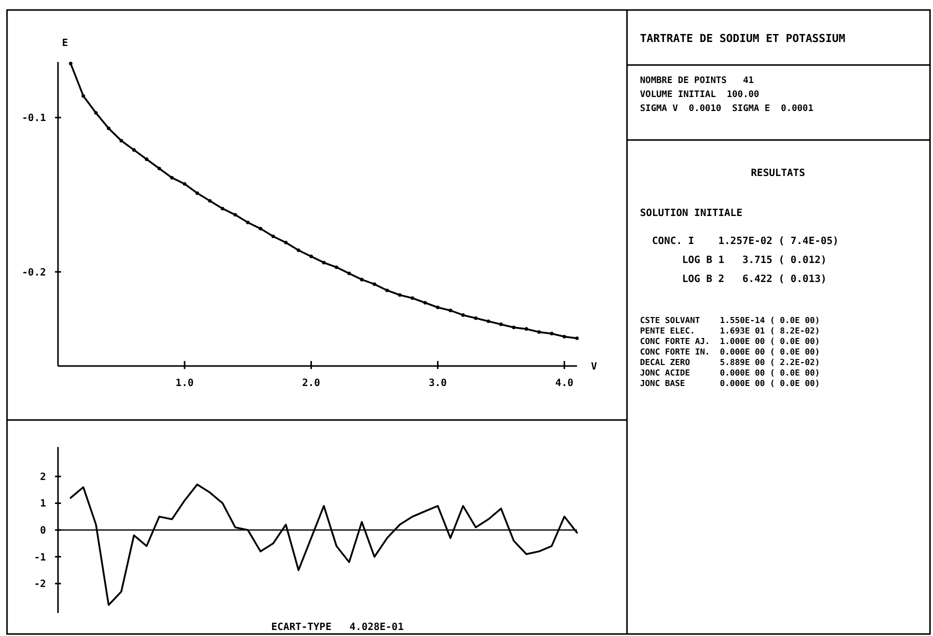 This screenshot has height=636, width=933. What do you see at coordinates (730, 383) in the screenshot?
I see `text: JONC BASE 0.000E 00 ( 0.0E 00)` at bounding box center [730, 383].